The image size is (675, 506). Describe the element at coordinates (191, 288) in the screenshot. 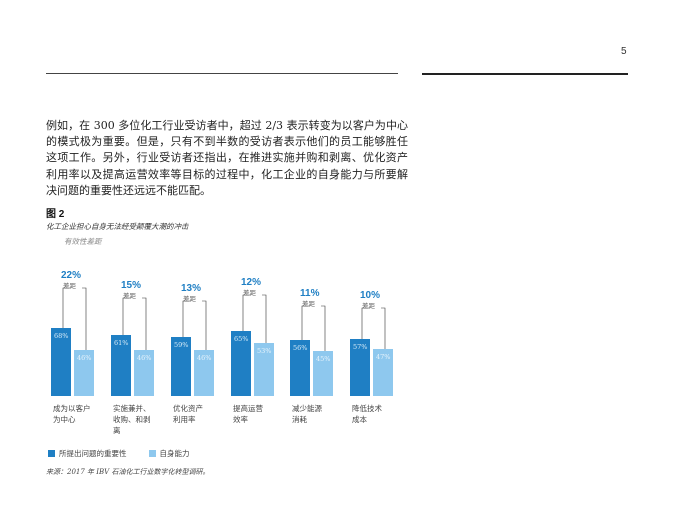

I see `gap-value-label: 13%` at that location.